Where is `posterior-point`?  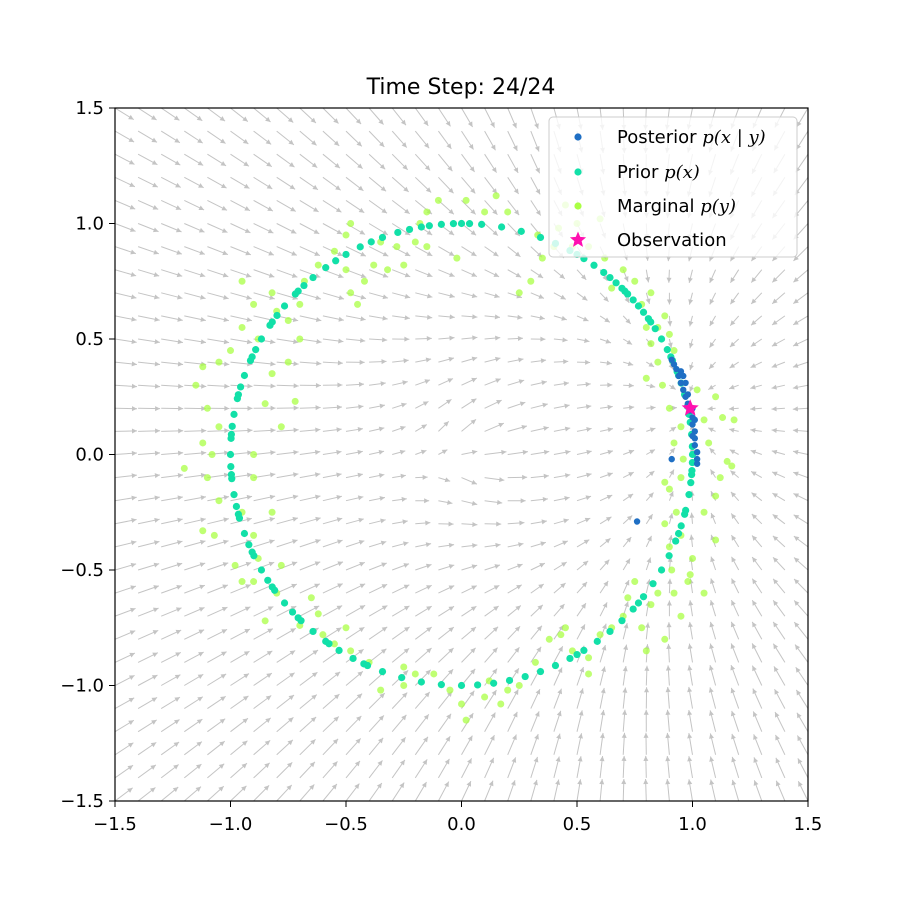
posterior-point is located at coordinates (681, 371).